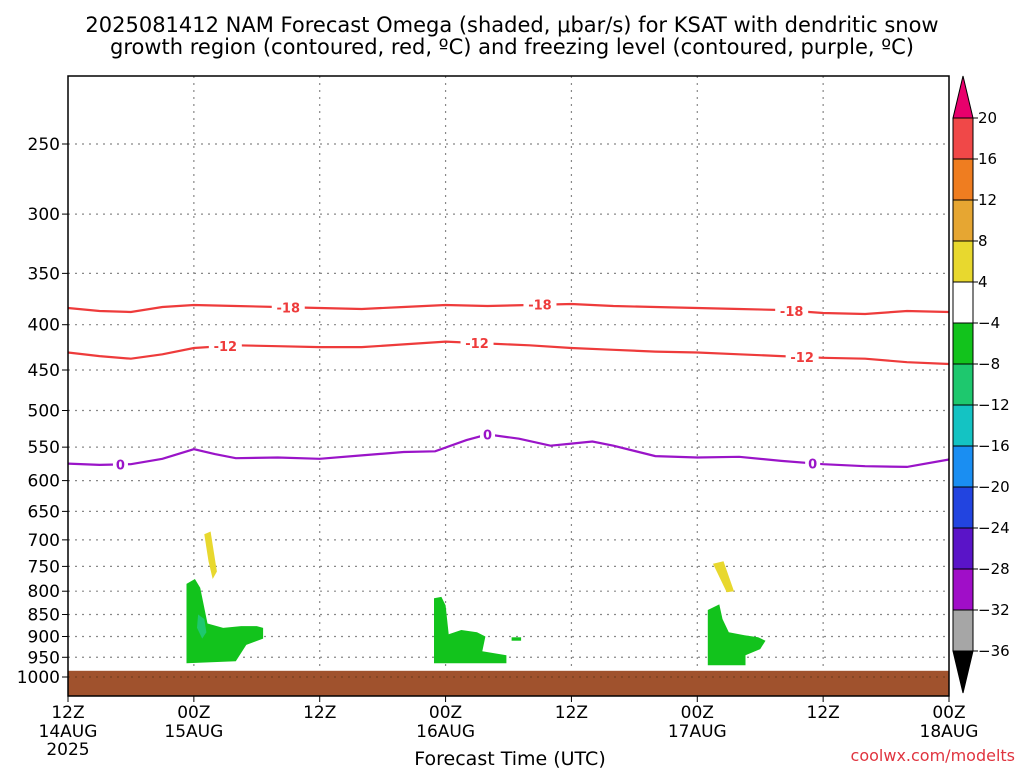 This screenshot has width=1024, height=768. What do you see at coordinates (44, 412) in the screenshot?
I see `y-tick-label: 500` at bounding box center [44, 412].